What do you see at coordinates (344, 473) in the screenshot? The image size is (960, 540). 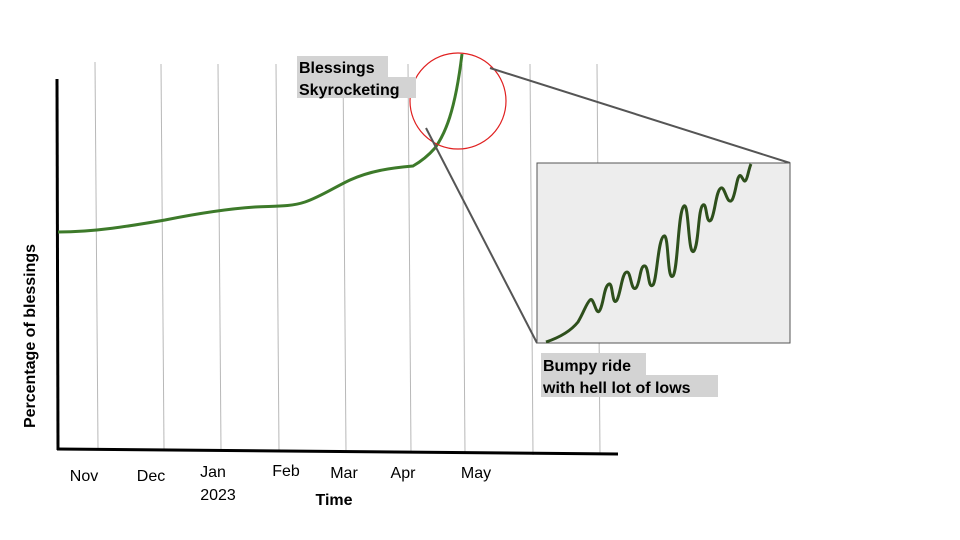 I see `x-tick-label: Mar` at bounding box center [344, 473].